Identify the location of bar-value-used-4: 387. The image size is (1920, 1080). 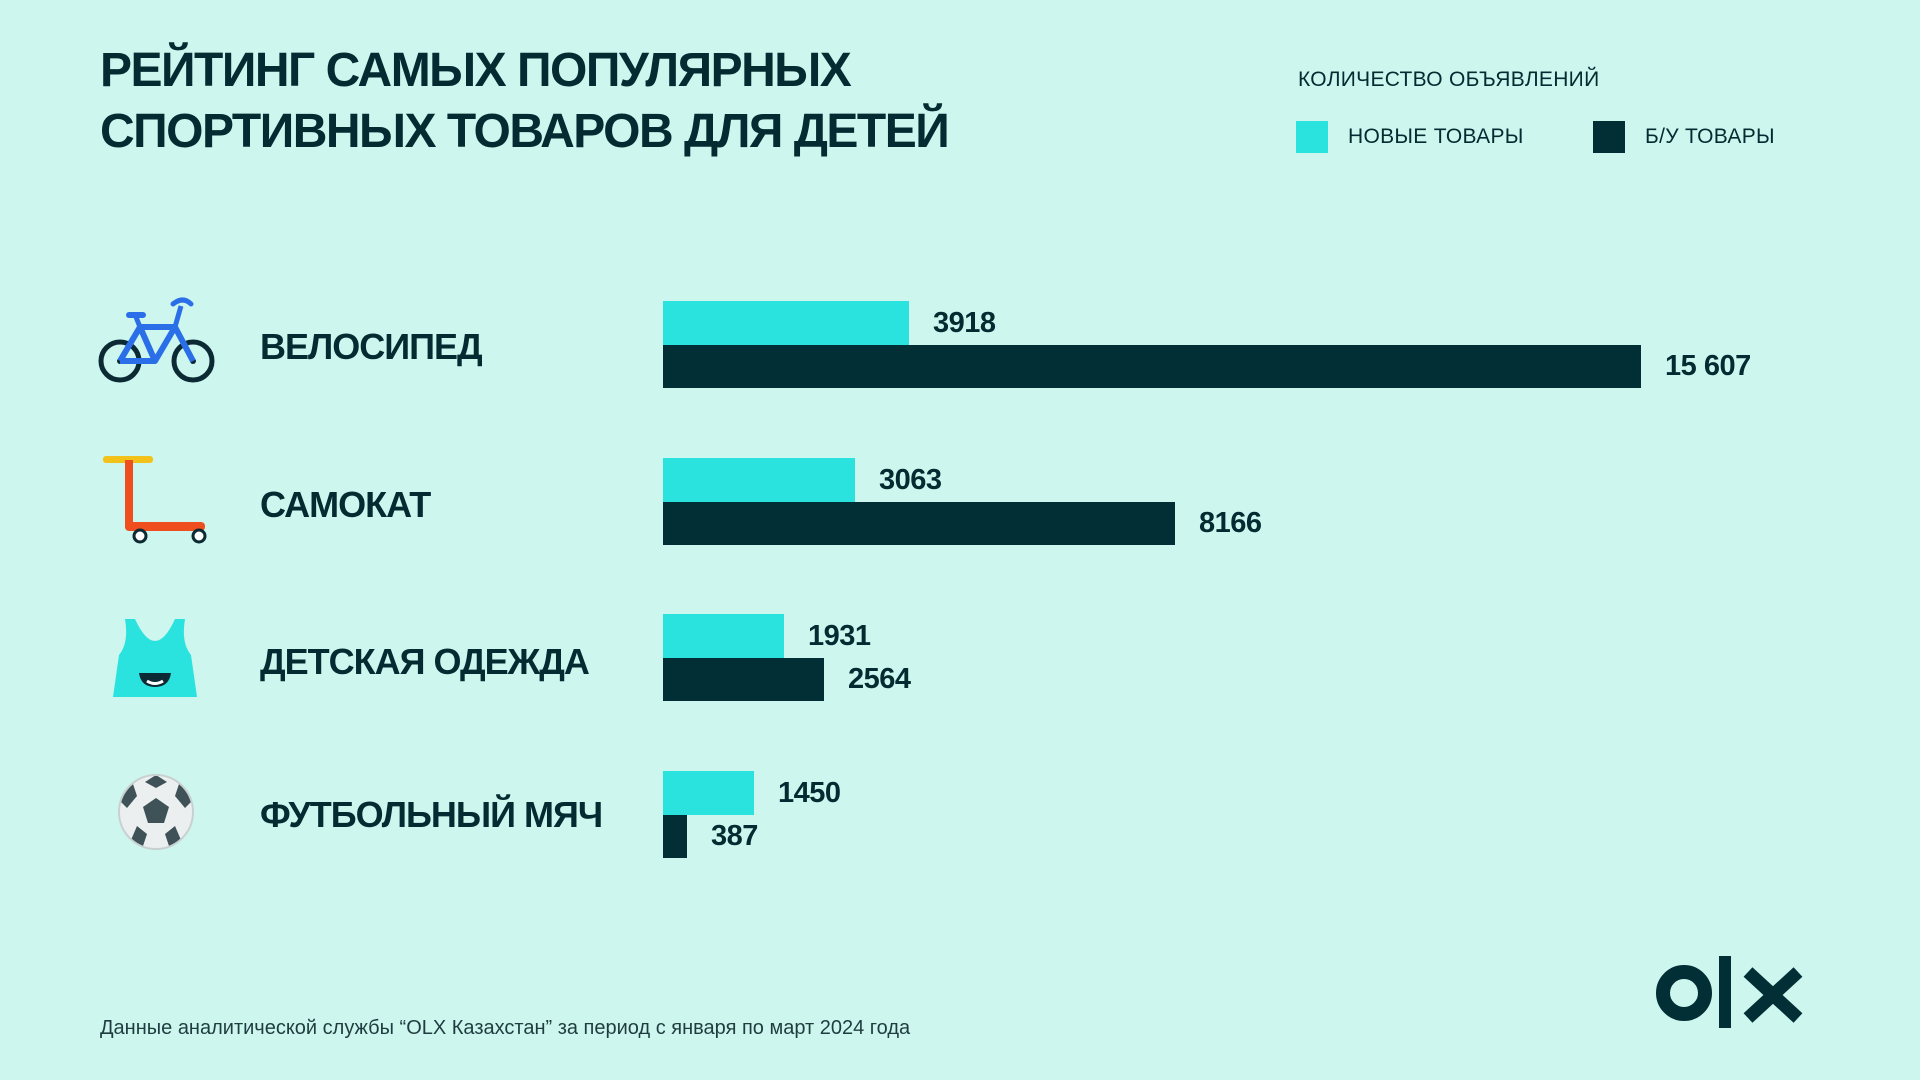
(734, 836).